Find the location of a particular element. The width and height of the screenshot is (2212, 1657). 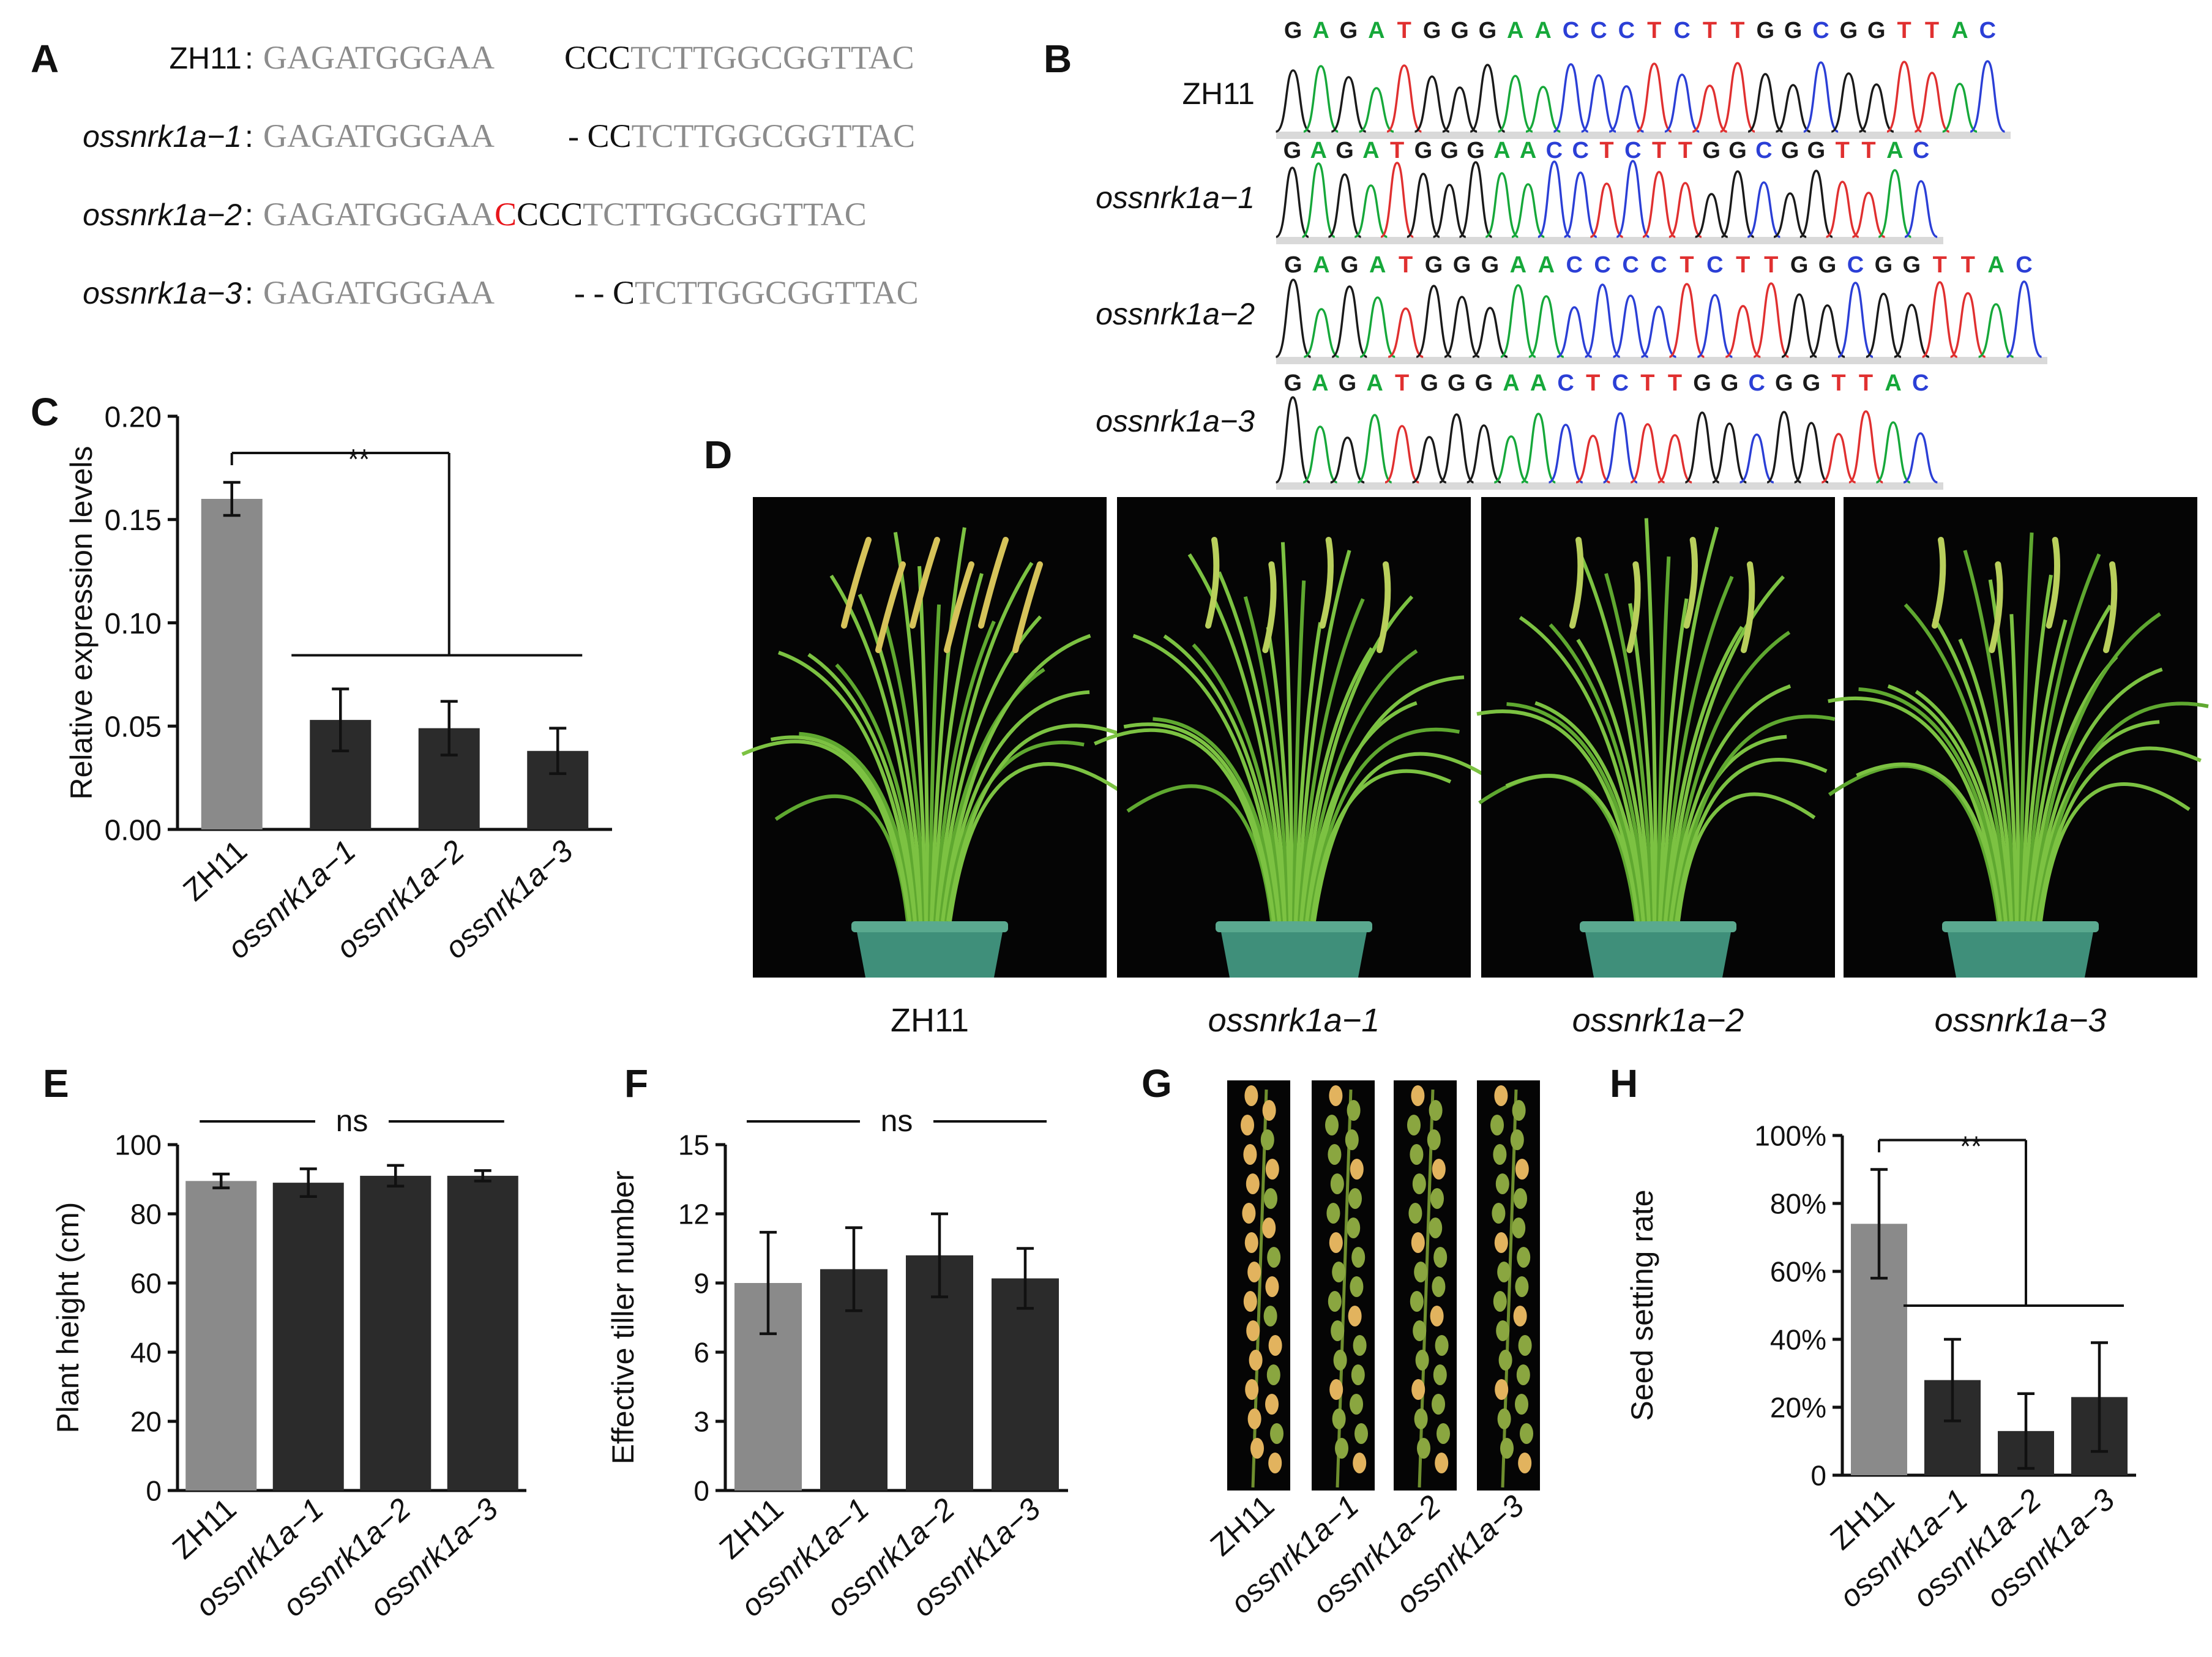

panicle-photo is located at coordinates (1343, 1285).